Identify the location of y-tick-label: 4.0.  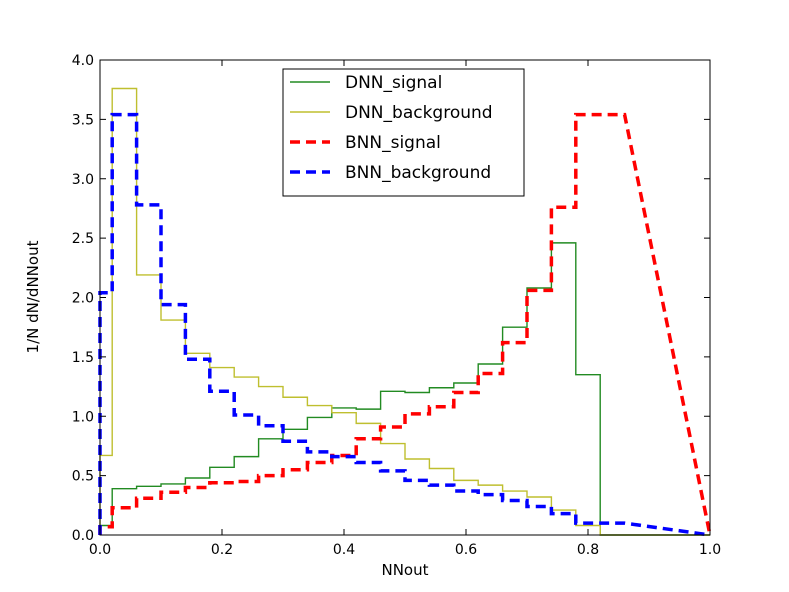
(83, 61).